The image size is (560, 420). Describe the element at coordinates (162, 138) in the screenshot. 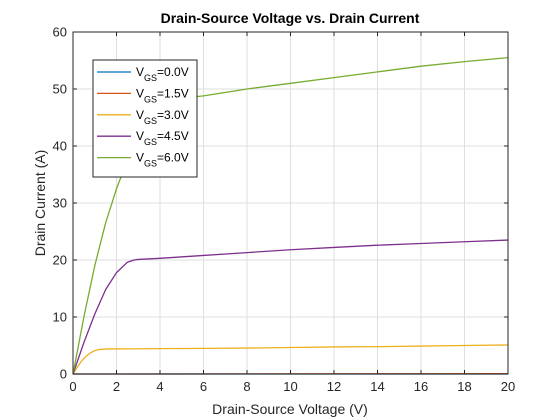

I see `legend-label: VGS=4.5V` at that location.